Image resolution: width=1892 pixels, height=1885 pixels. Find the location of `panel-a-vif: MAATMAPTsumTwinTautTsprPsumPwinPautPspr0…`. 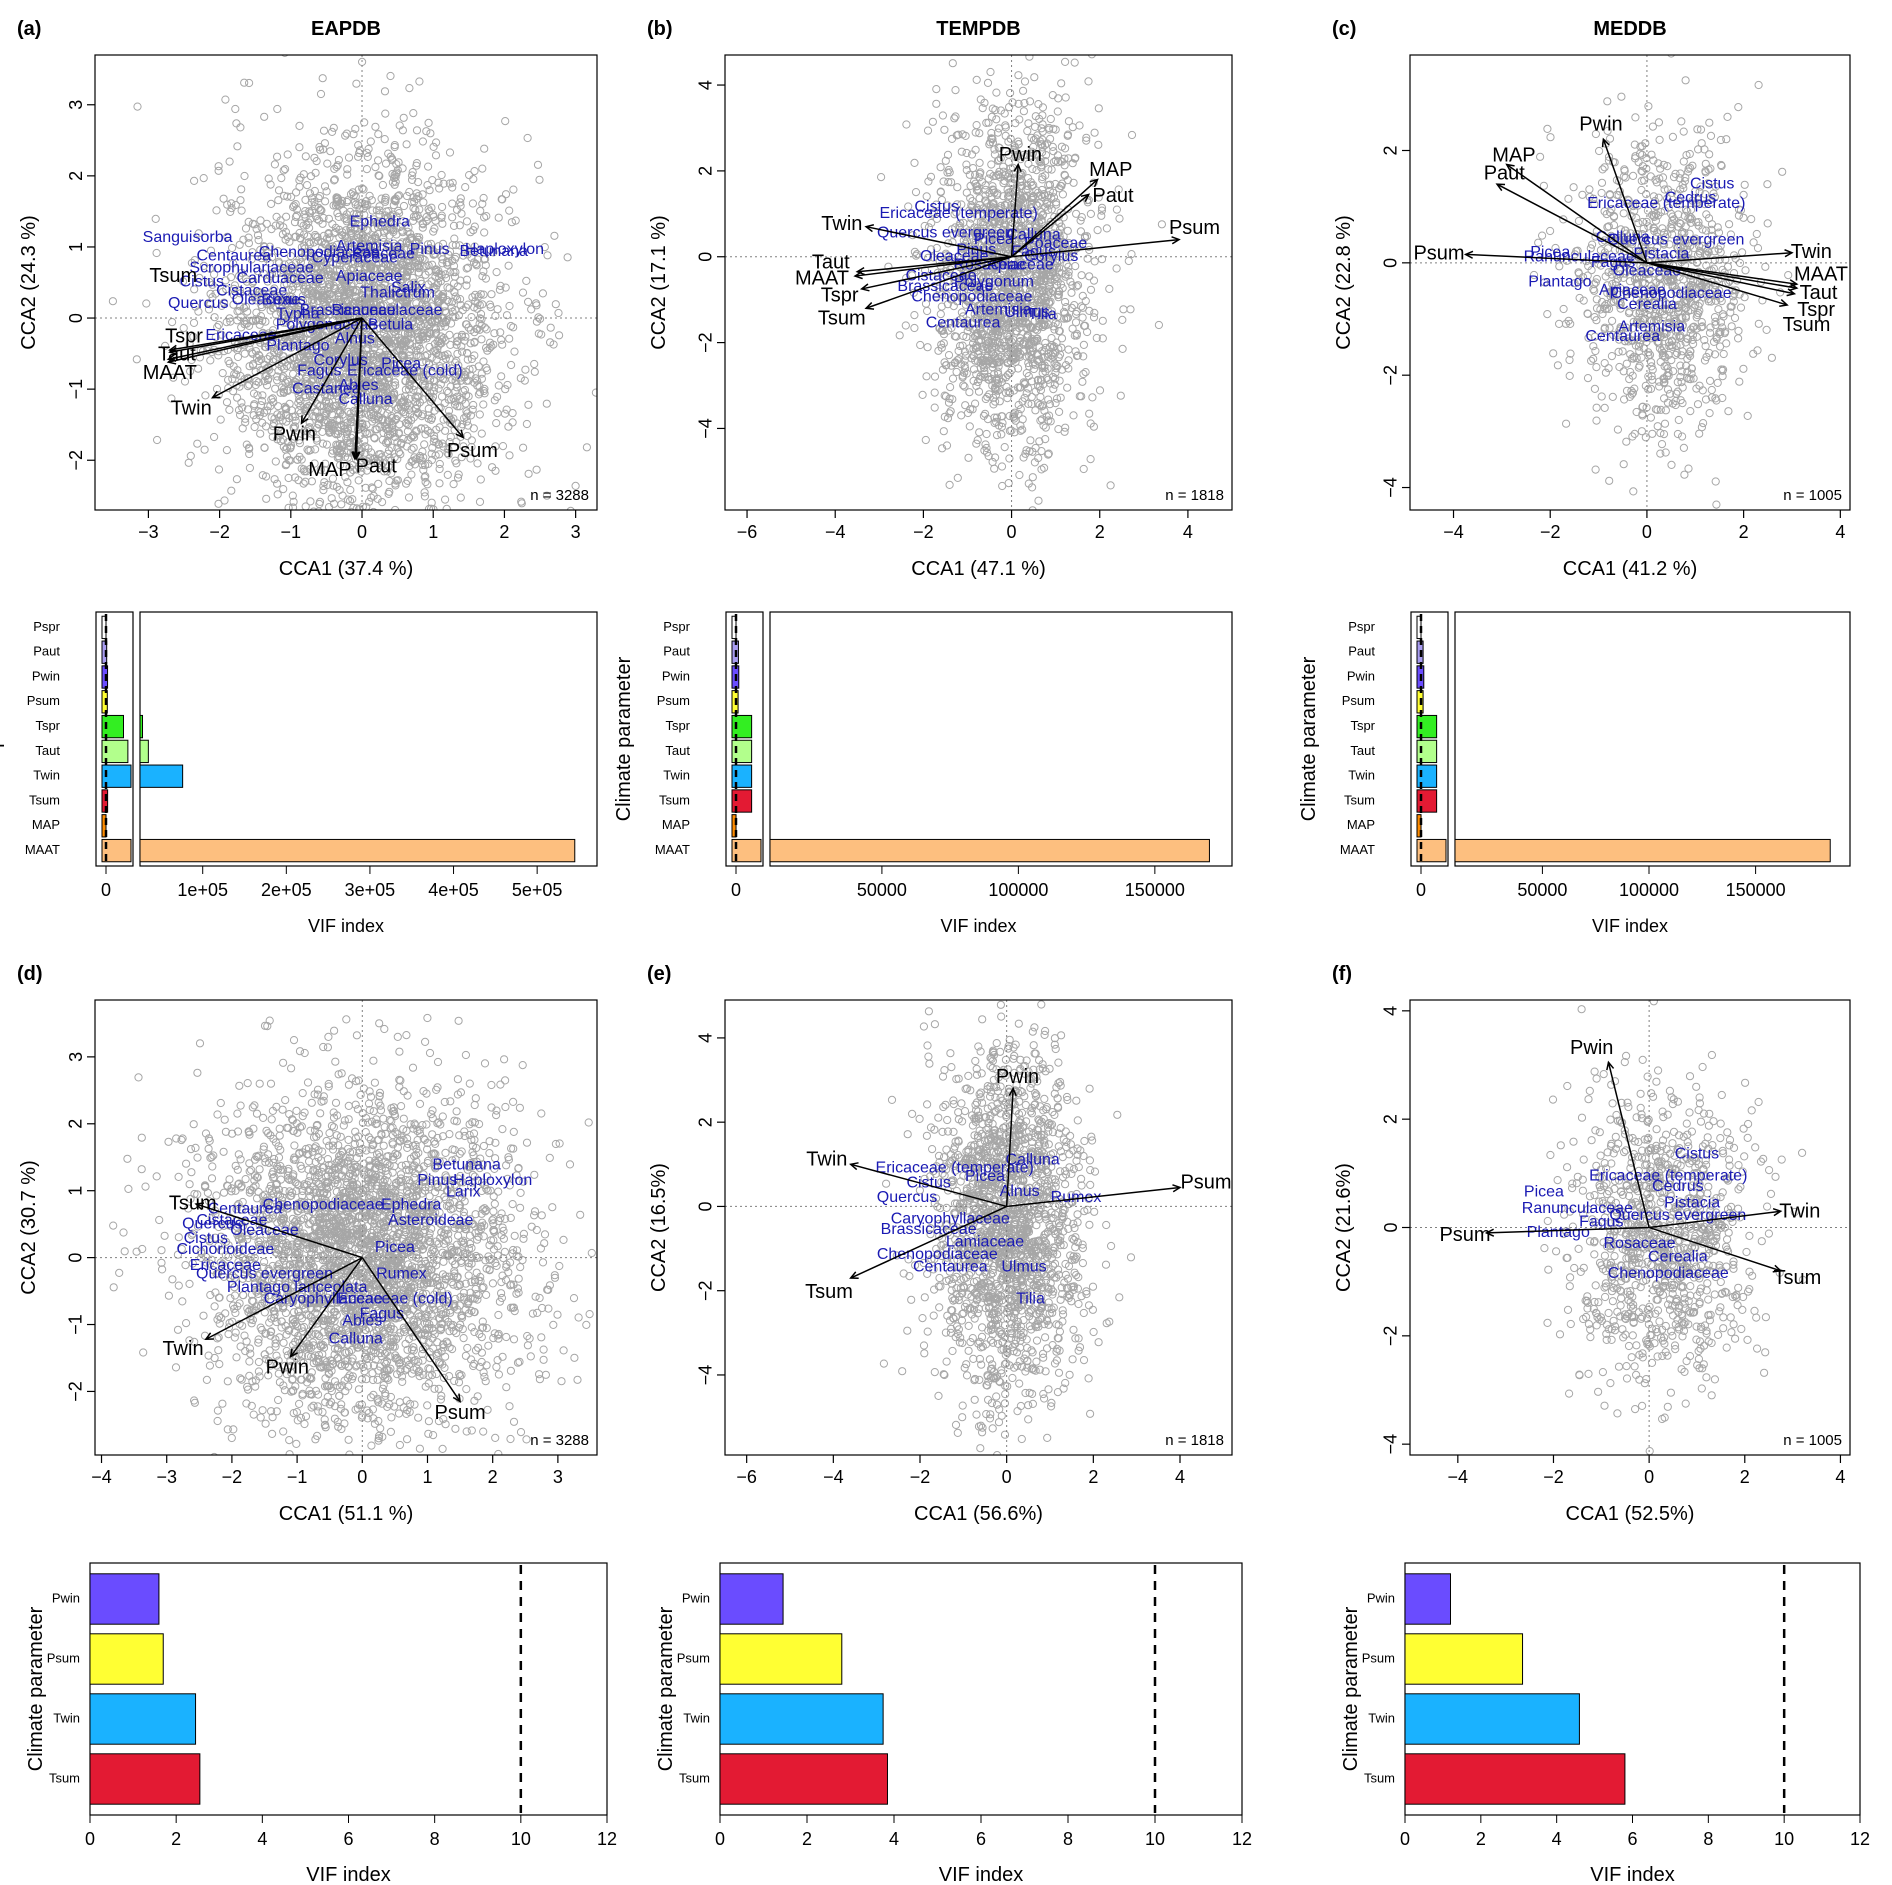

panel-a-vif: MAATMAPTsumTwinTautTsprPsumPwinPautPspr0… is located at coordinates (299, 773).